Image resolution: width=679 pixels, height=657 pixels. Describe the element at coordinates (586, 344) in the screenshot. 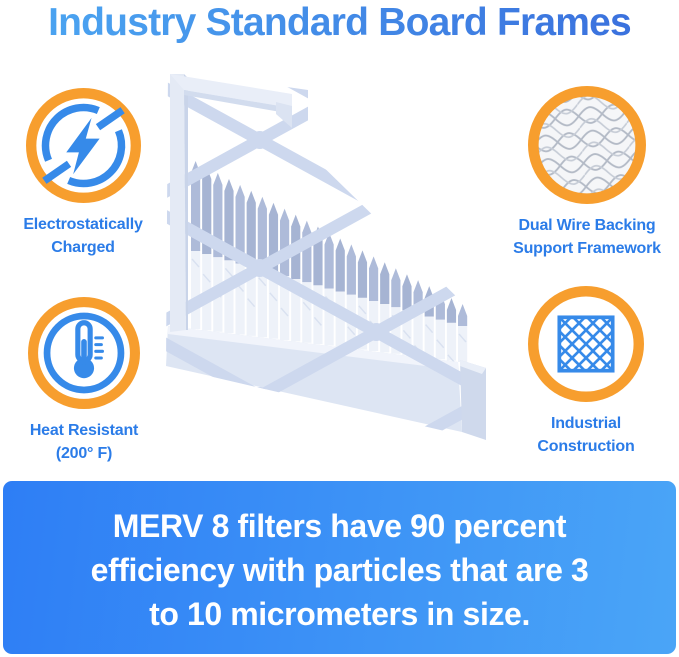

I see `diamond-lattice-icon` at that location.